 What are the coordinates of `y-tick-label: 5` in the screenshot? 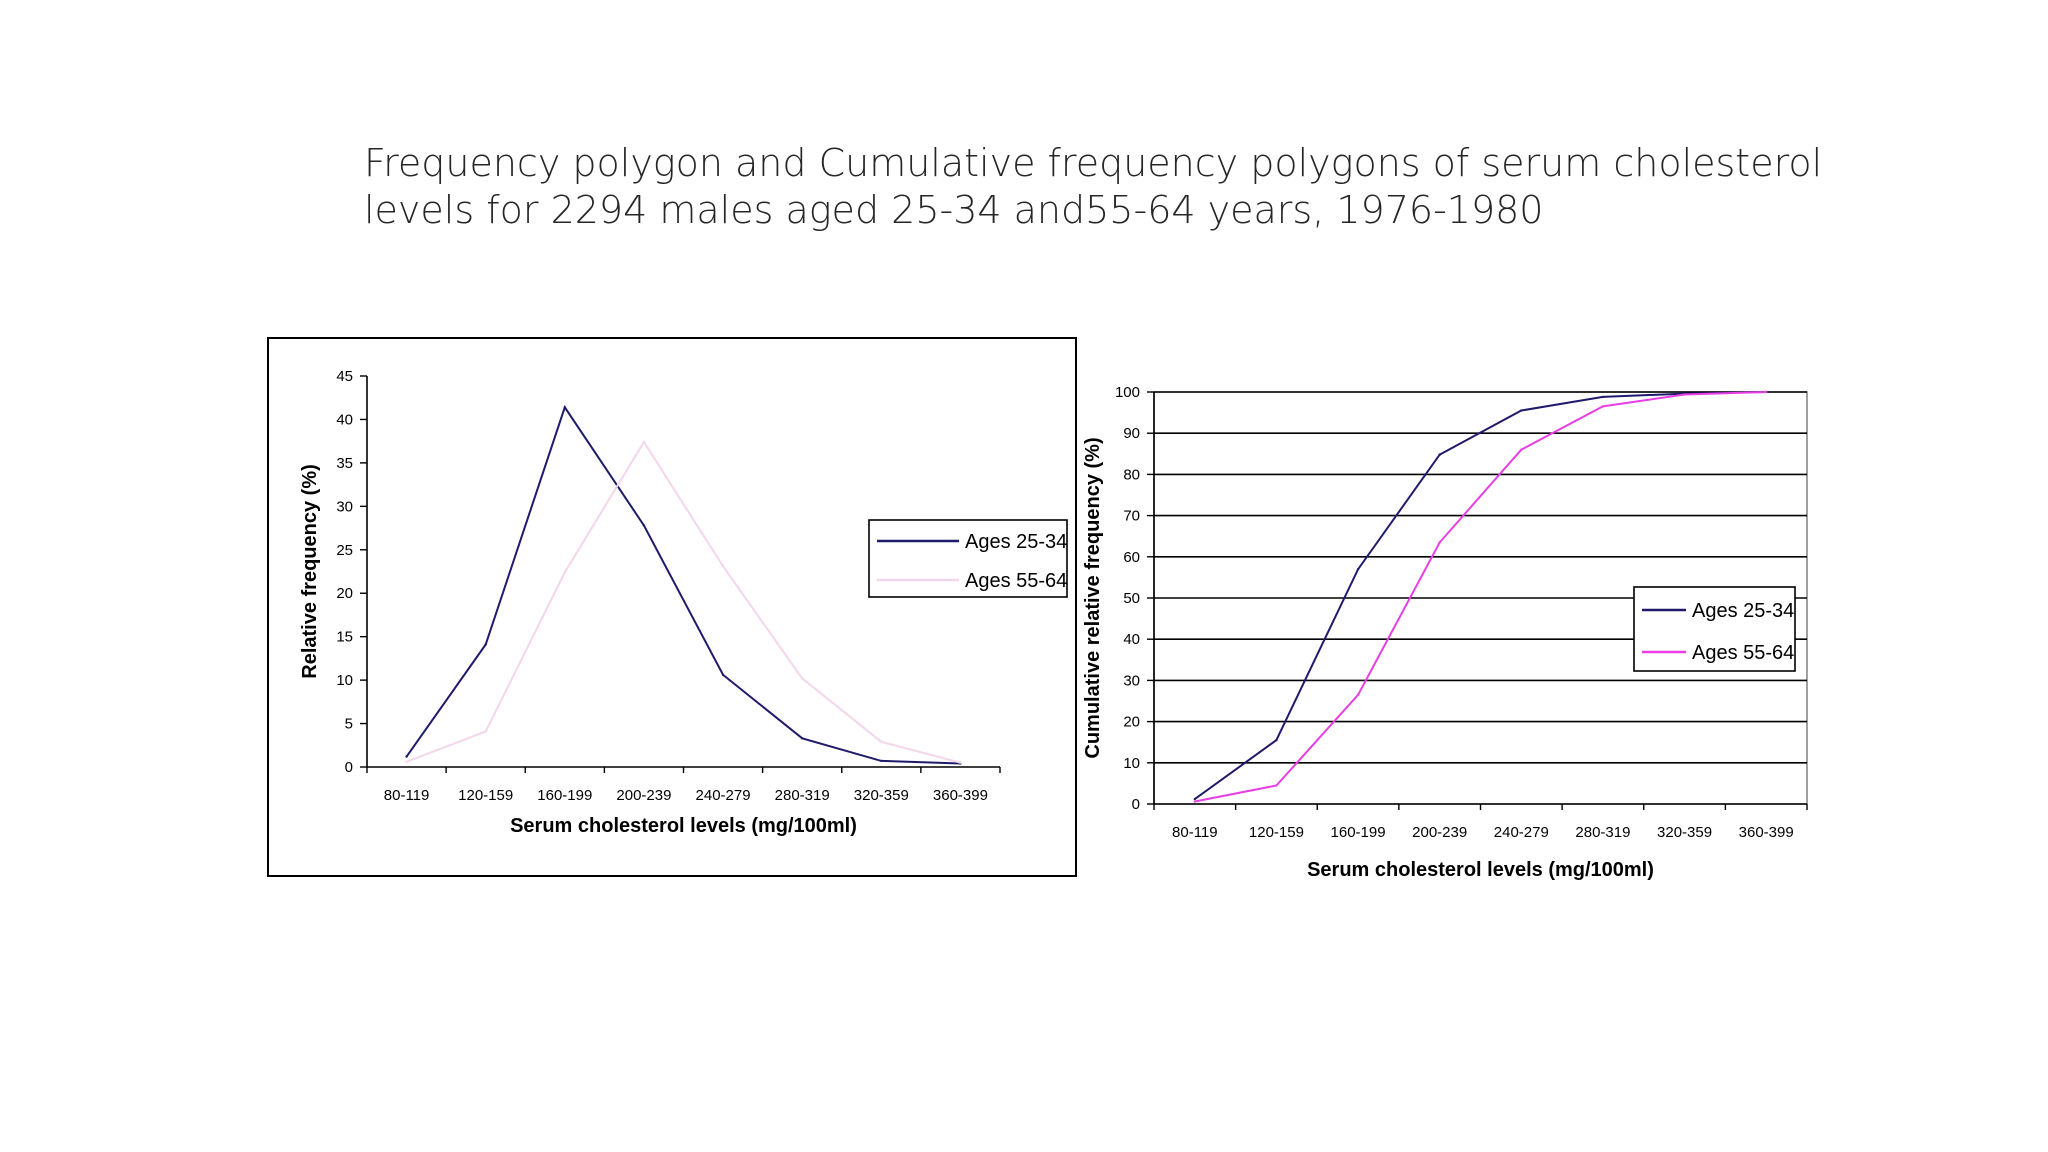 It's located at (349, 724).